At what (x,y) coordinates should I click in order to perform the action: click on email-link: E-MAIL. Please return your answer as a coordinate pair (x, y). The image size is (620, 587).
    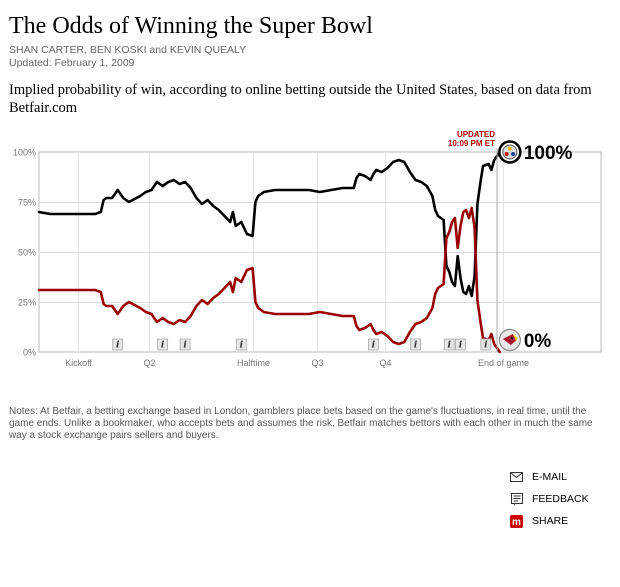
    Looking at the image, I should click on (549, 477).